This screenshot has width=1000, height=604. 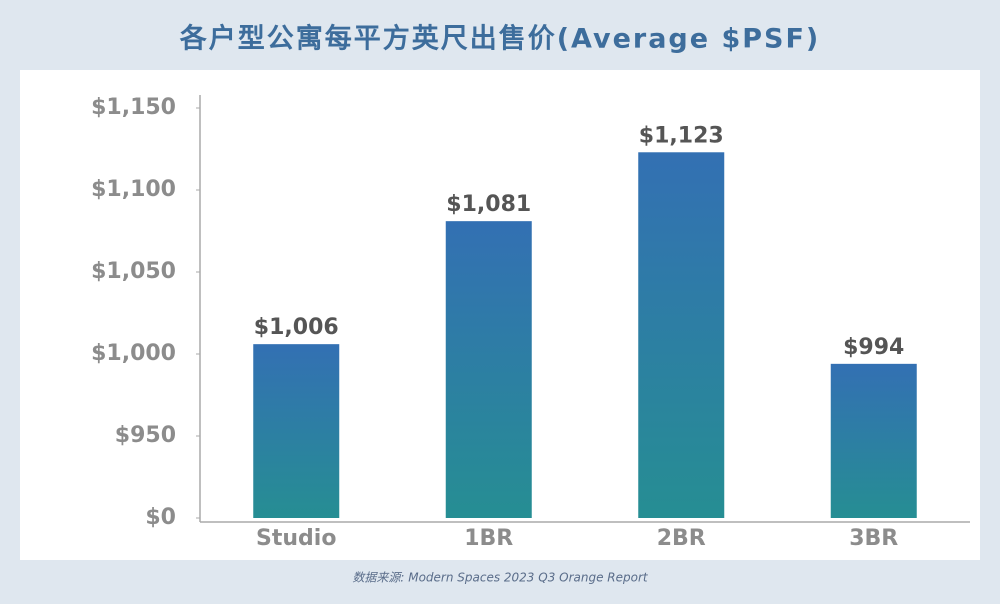 I want to click on data-label: $994, so click(x=873, y=347).